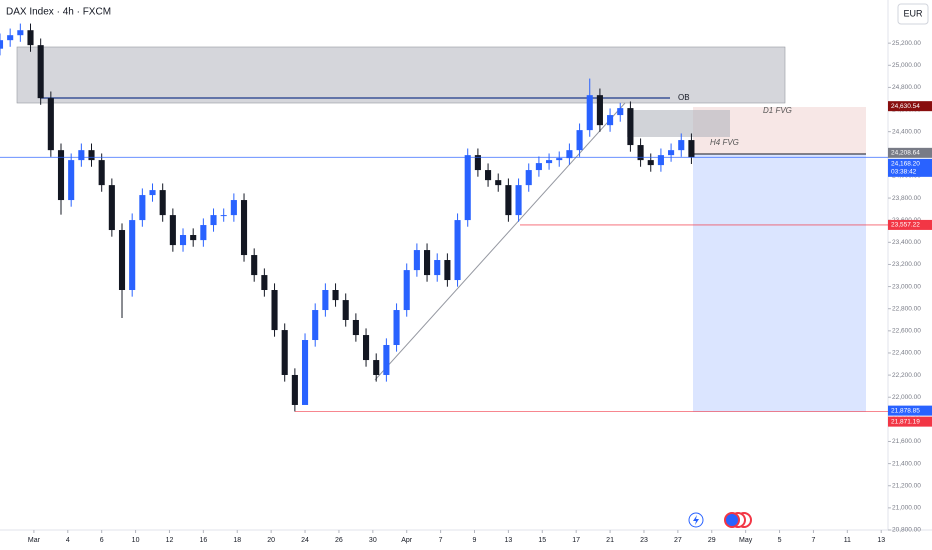 The image size is (932, 550). What do you see at coordinates (644, 540) in the screenshot?
I see `x-tick-label: 23` at bounding box center [644, 540].